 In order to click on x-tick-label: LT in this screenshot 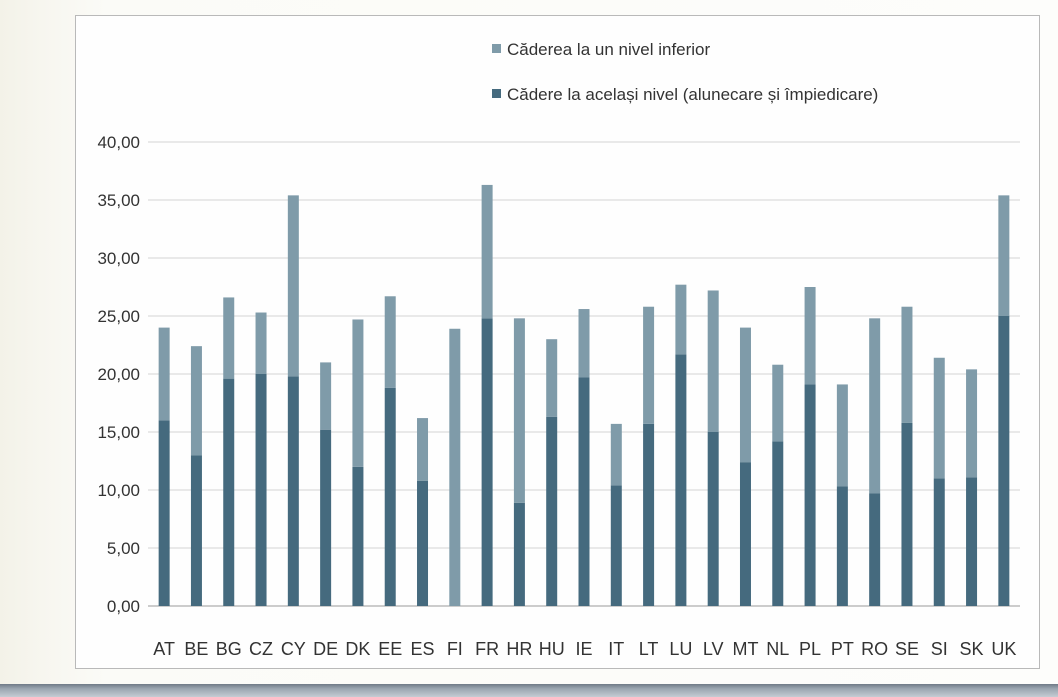, I will do `click(649, 649)`.